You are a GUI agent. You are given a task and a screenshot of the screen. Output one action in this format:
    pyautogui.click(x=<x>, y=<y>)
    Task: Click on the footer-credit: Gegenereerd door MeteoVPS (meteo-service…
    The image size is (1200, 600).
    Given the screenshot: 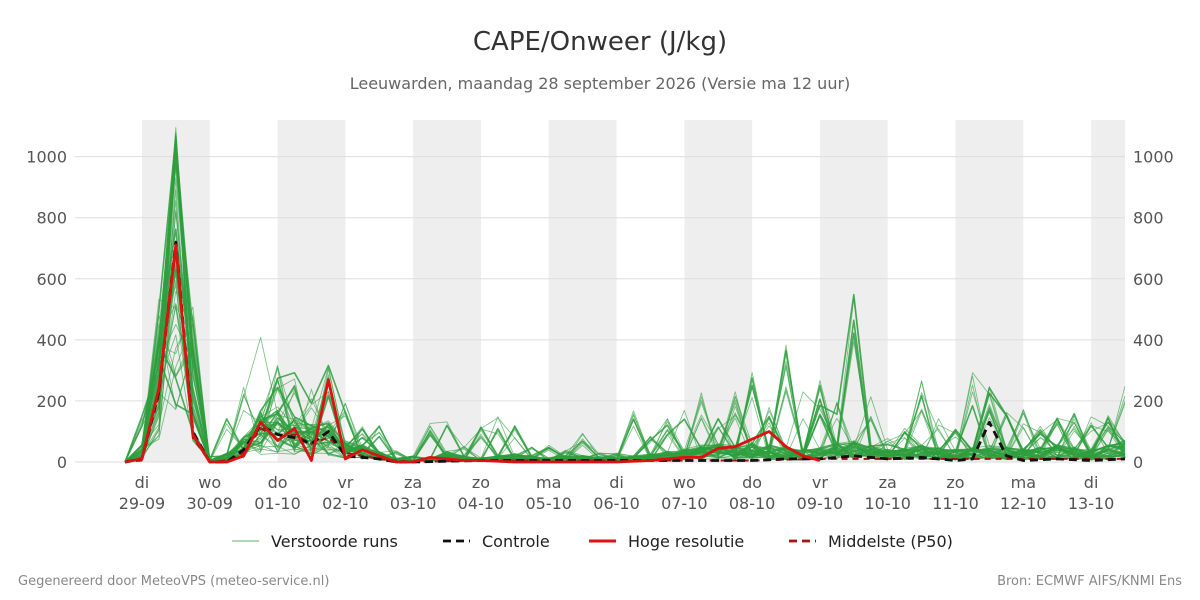 What is the action you would take?
    pyautogui.click(x=173, y=581)
    